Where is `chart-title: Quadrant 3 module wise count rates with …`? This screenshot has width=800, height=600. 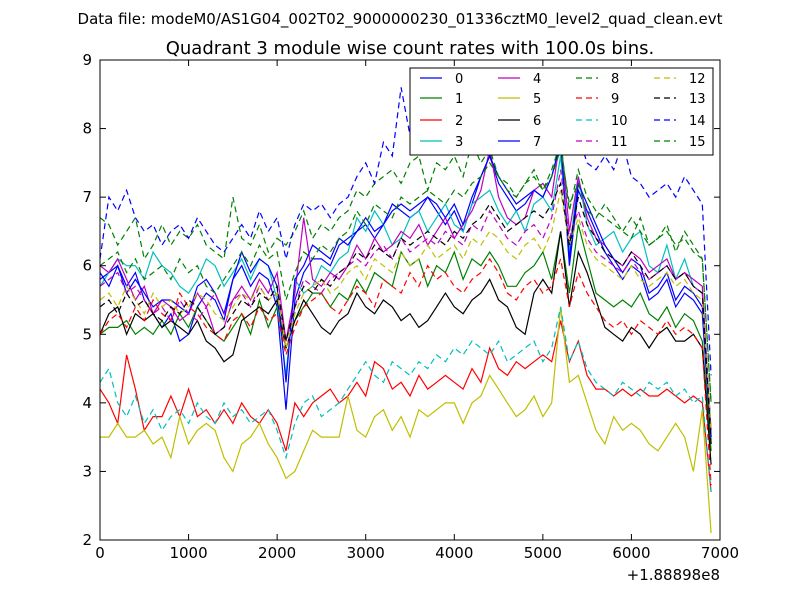 chart-title: Quadrant 3 module wise count rates with … is located at coordinates (410, 48).